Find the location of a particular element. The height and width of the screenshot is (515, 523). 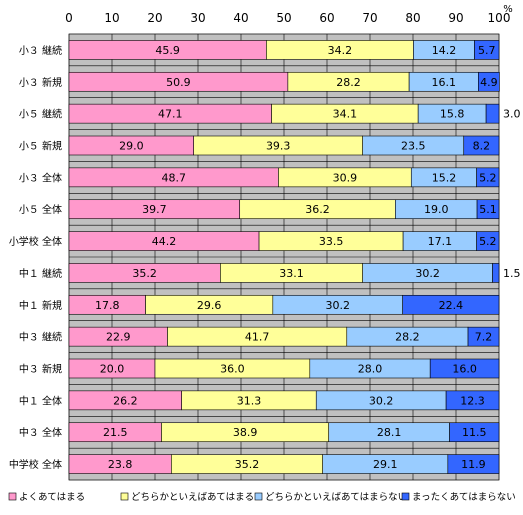

data-label: 31.3 is located at coordinates (249, 400).